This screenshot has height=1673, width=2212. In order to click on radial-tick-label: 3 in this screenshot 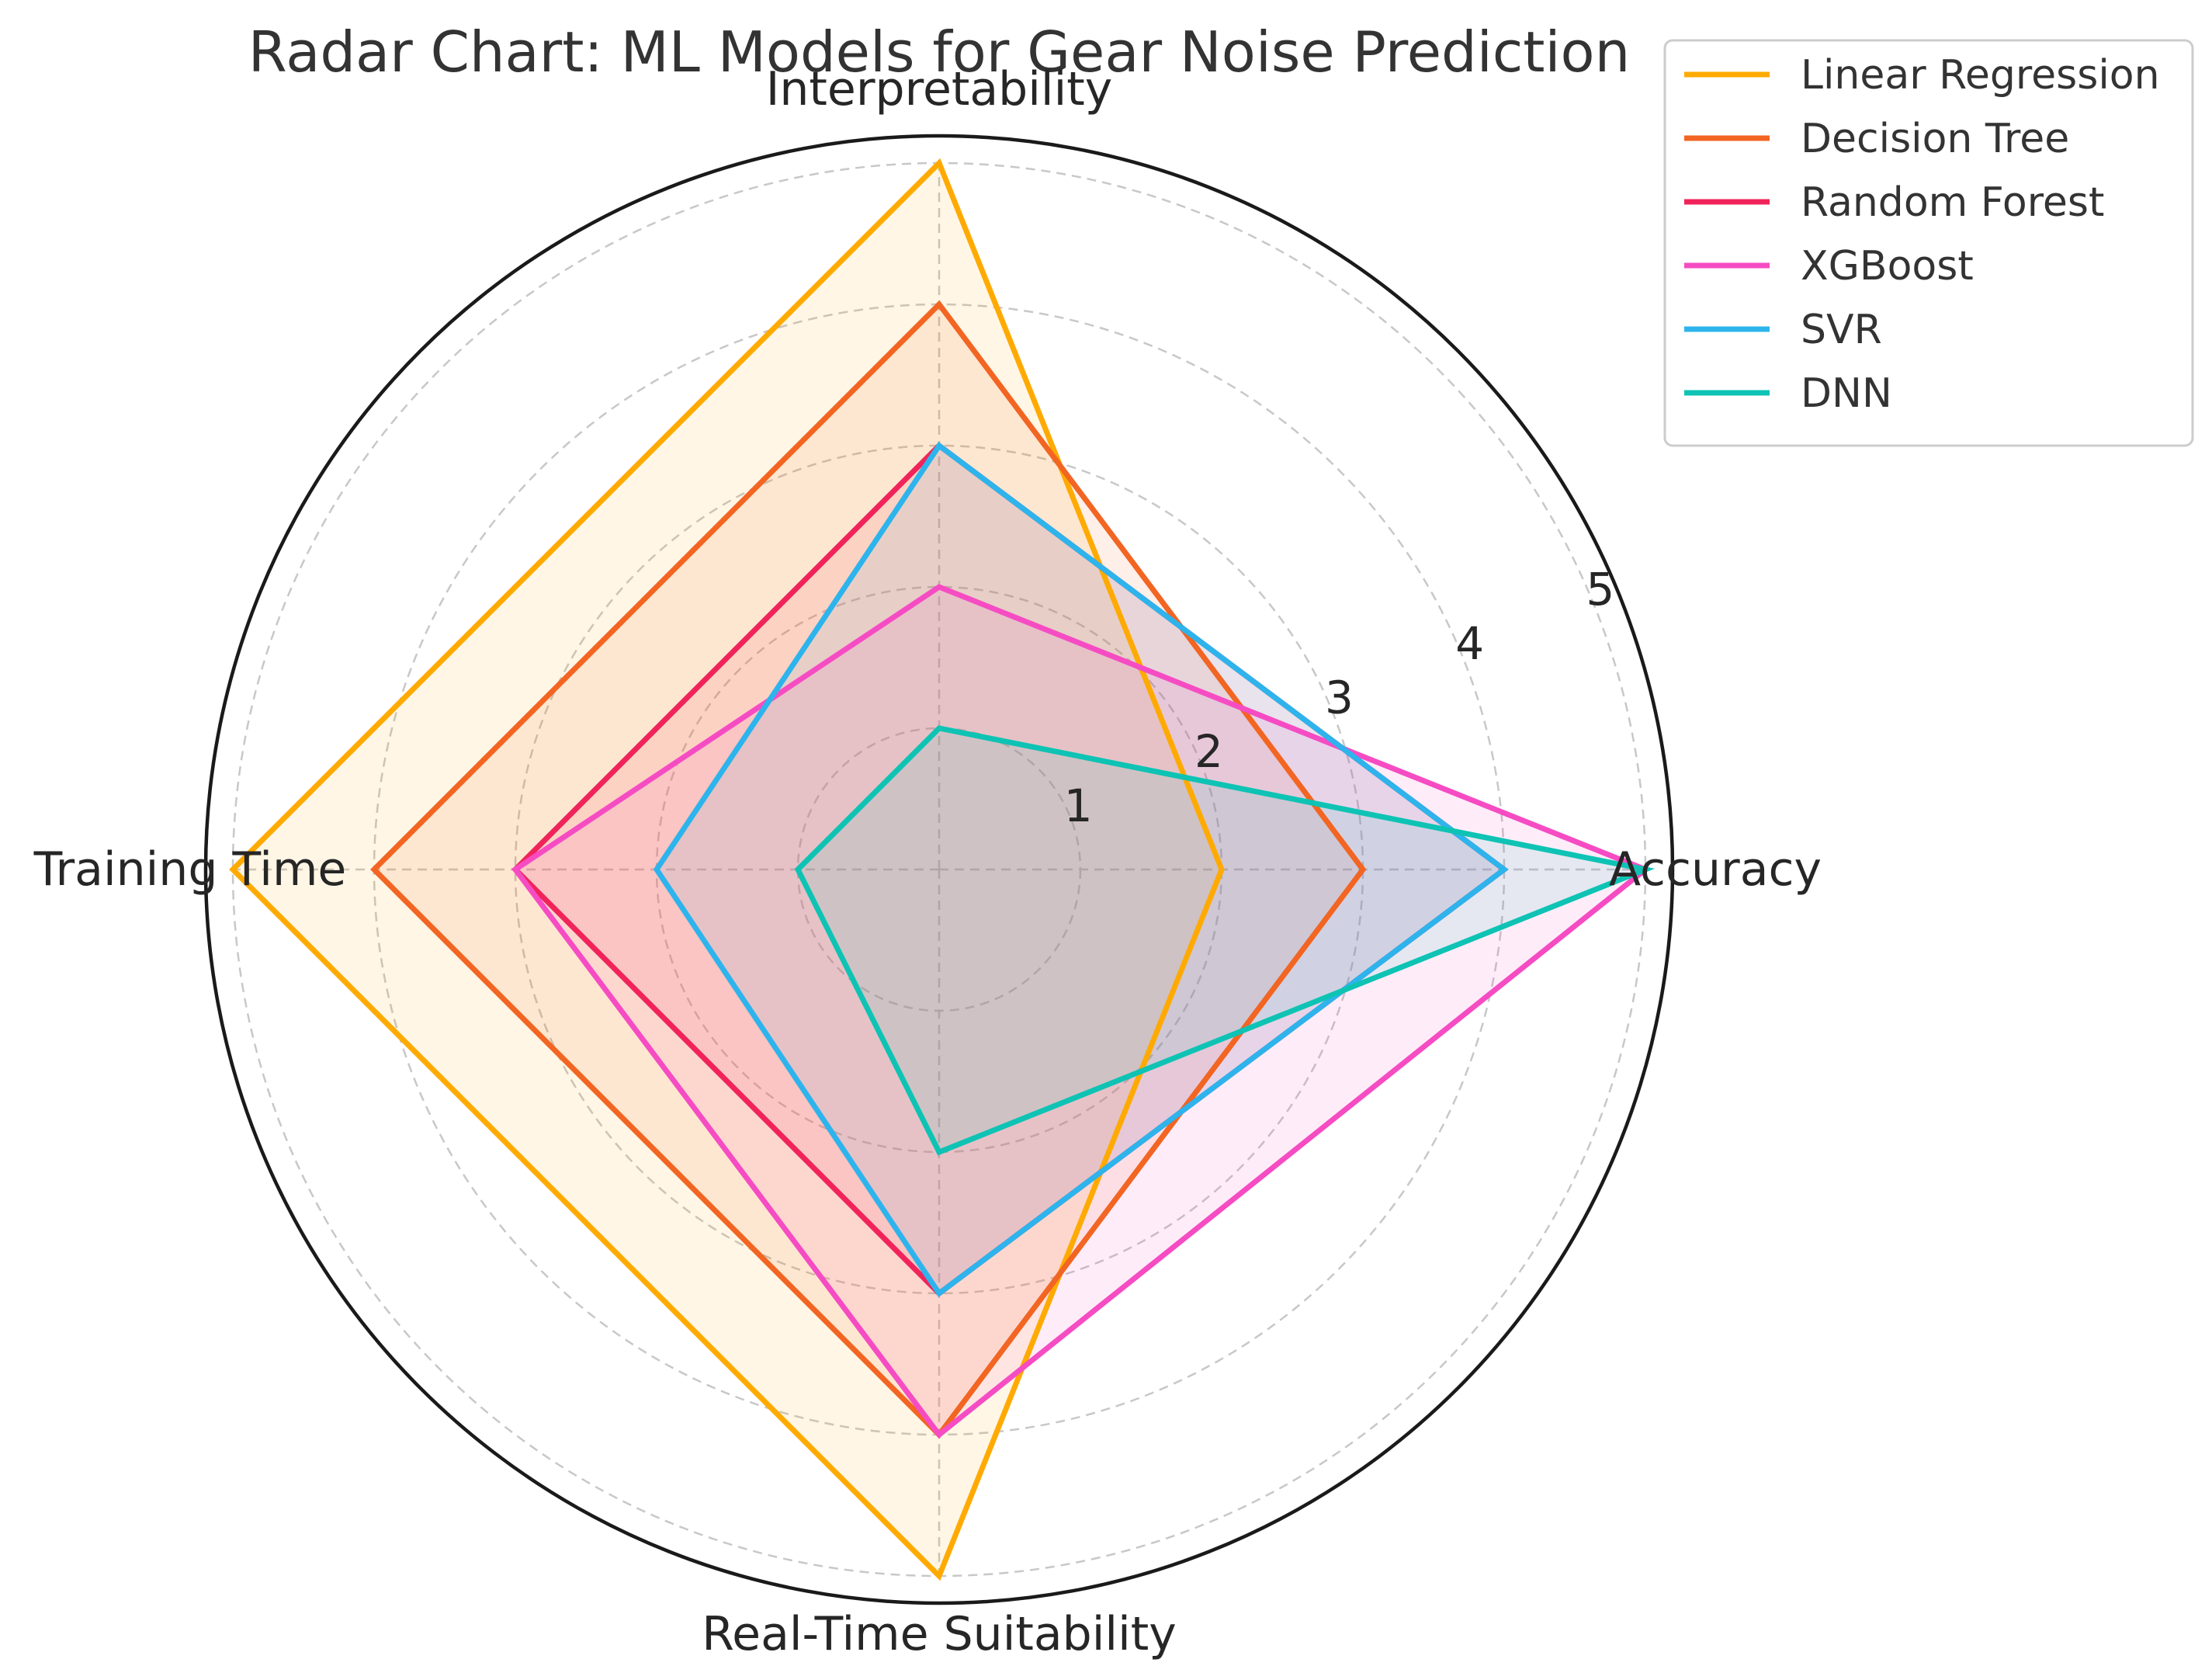, I will do `click(1339, 698)`.